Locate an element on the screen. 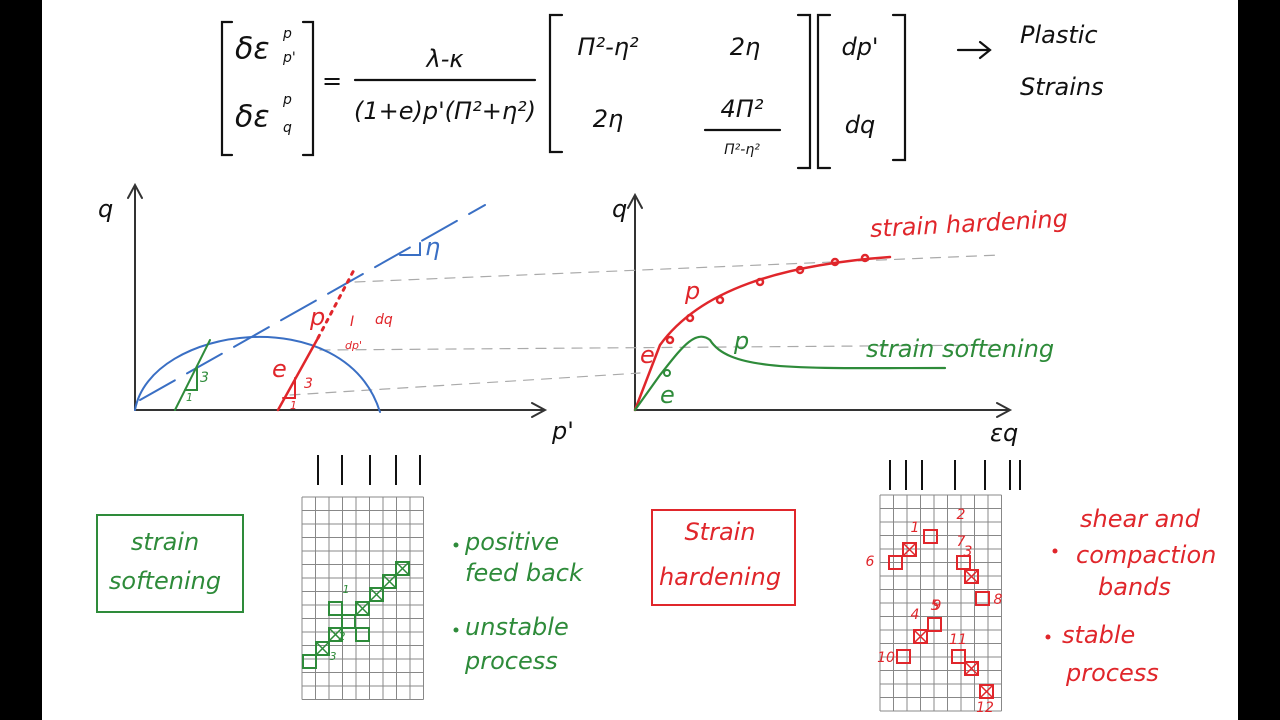  axis-label: p' is located at coordinates (562, 431).